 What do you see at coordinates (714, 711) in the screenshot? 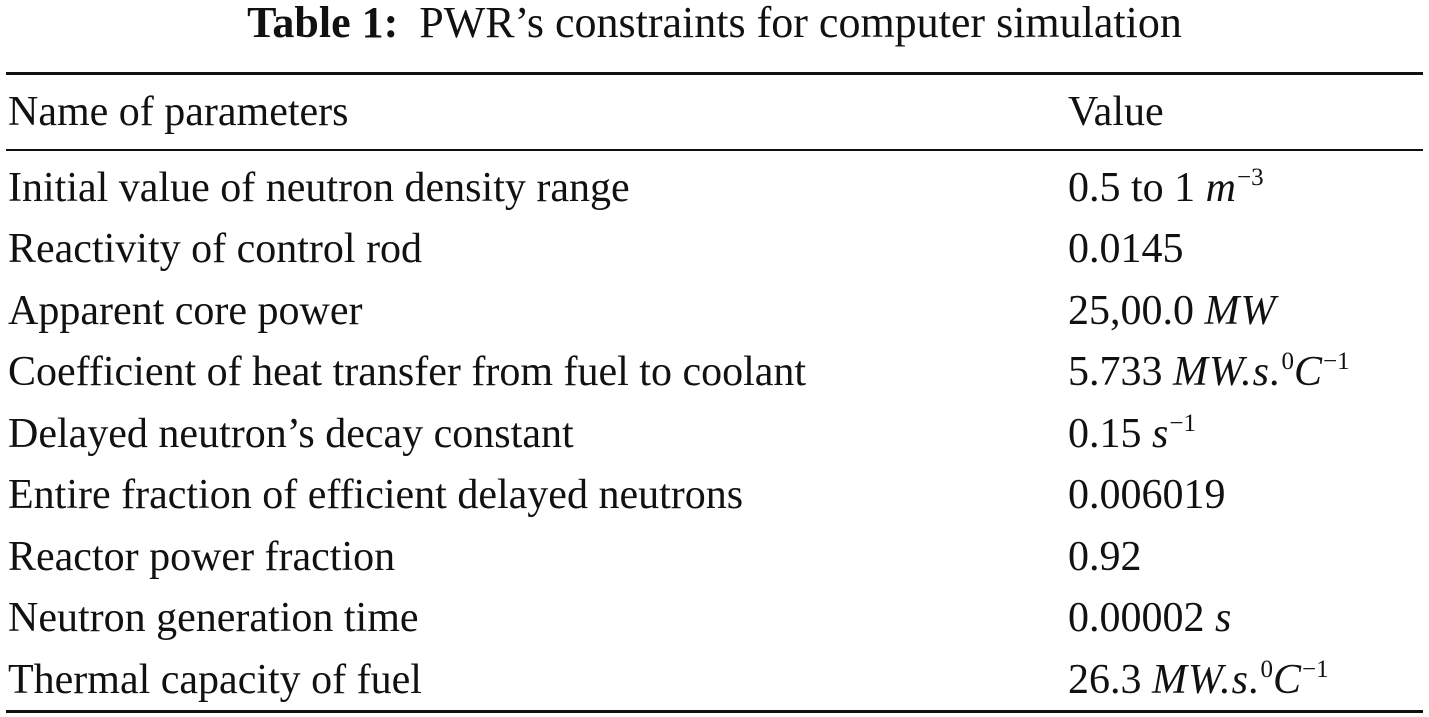
I see `bottom-rule` at bounding box center [714, 711].